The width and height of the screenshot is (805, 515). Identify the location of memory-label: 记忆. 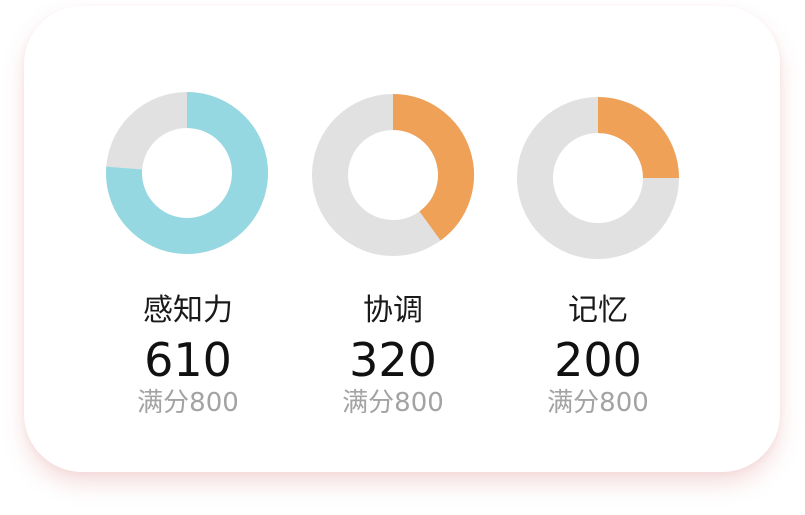
(598, 310).